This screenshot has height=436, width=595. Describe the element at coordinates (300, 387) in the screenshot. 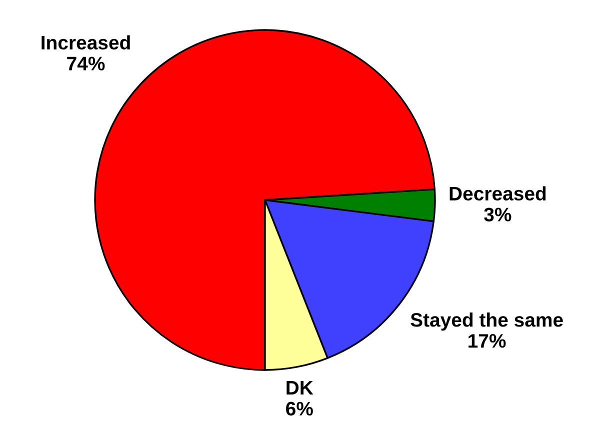

I see `slice-label: DK` at that location.